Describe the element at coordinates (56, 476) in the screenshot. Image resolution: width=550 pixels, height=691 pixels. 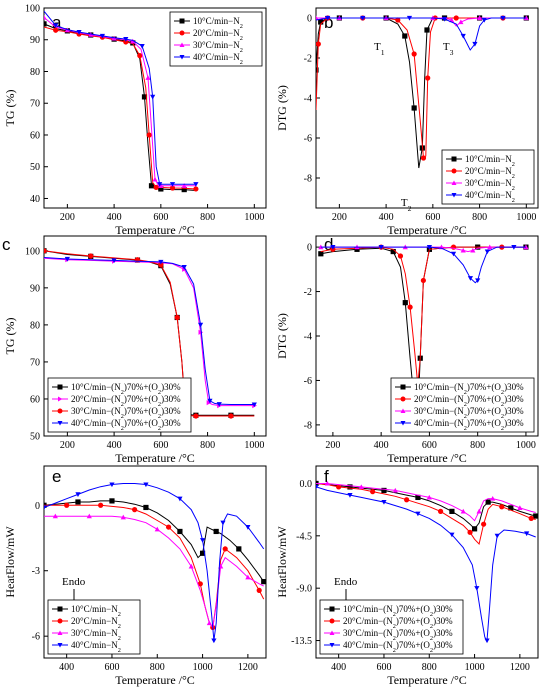
I see `panel-letter: e` at that location.